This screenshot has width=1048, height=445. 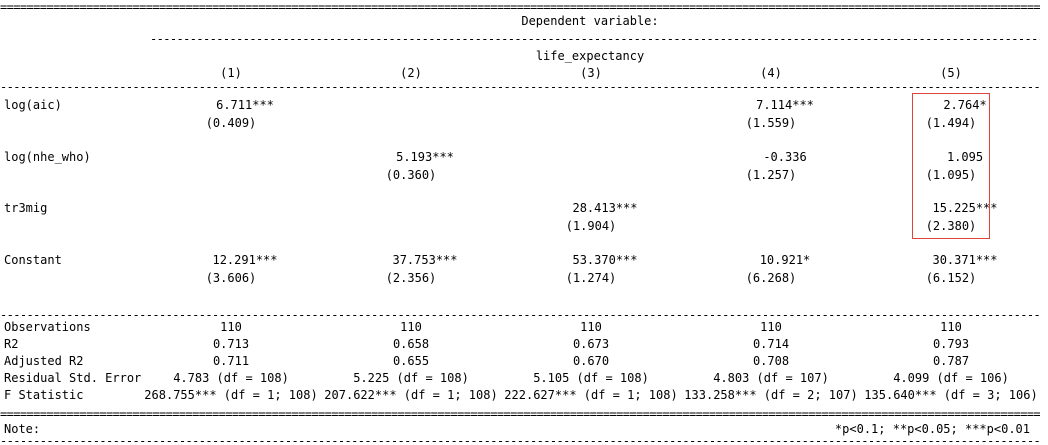 I want to click on coefficient-cell: 1.095, so click(x=965, y=157).